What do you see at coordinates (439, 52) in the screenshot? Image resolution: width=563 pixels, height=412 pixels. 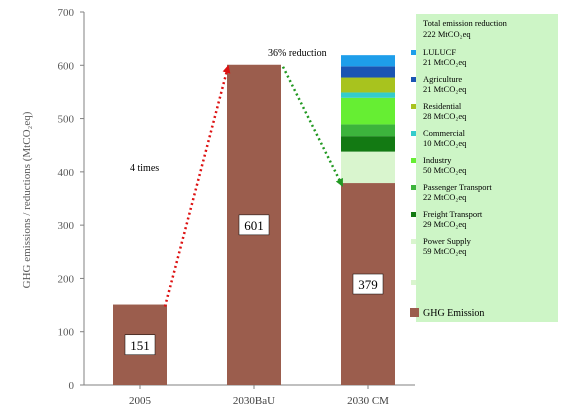 I see `legend-label-lulucf: LULUCF` at bounding box center [439, 52].